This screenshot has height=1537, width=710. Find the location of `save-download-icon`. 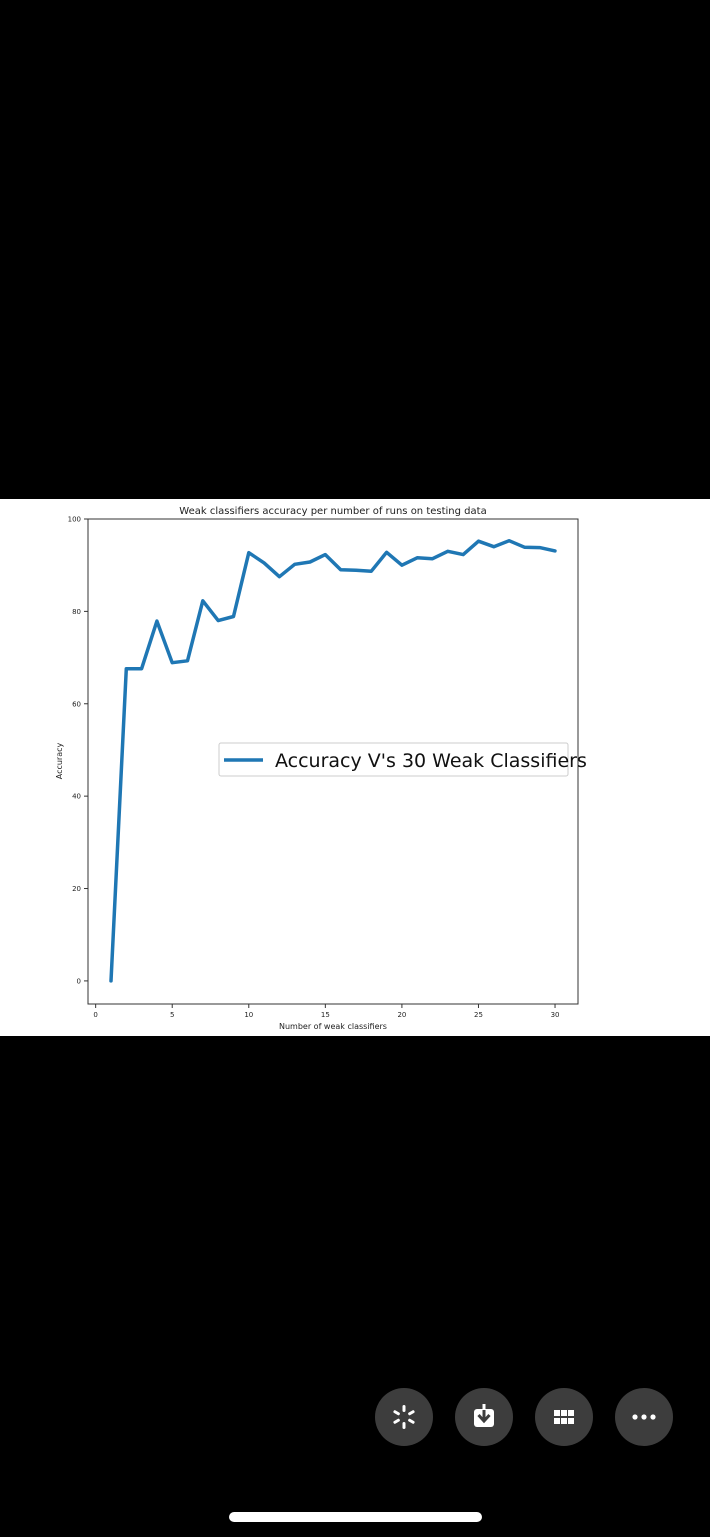

save-download-icon is located at coordinates (484, 1415).